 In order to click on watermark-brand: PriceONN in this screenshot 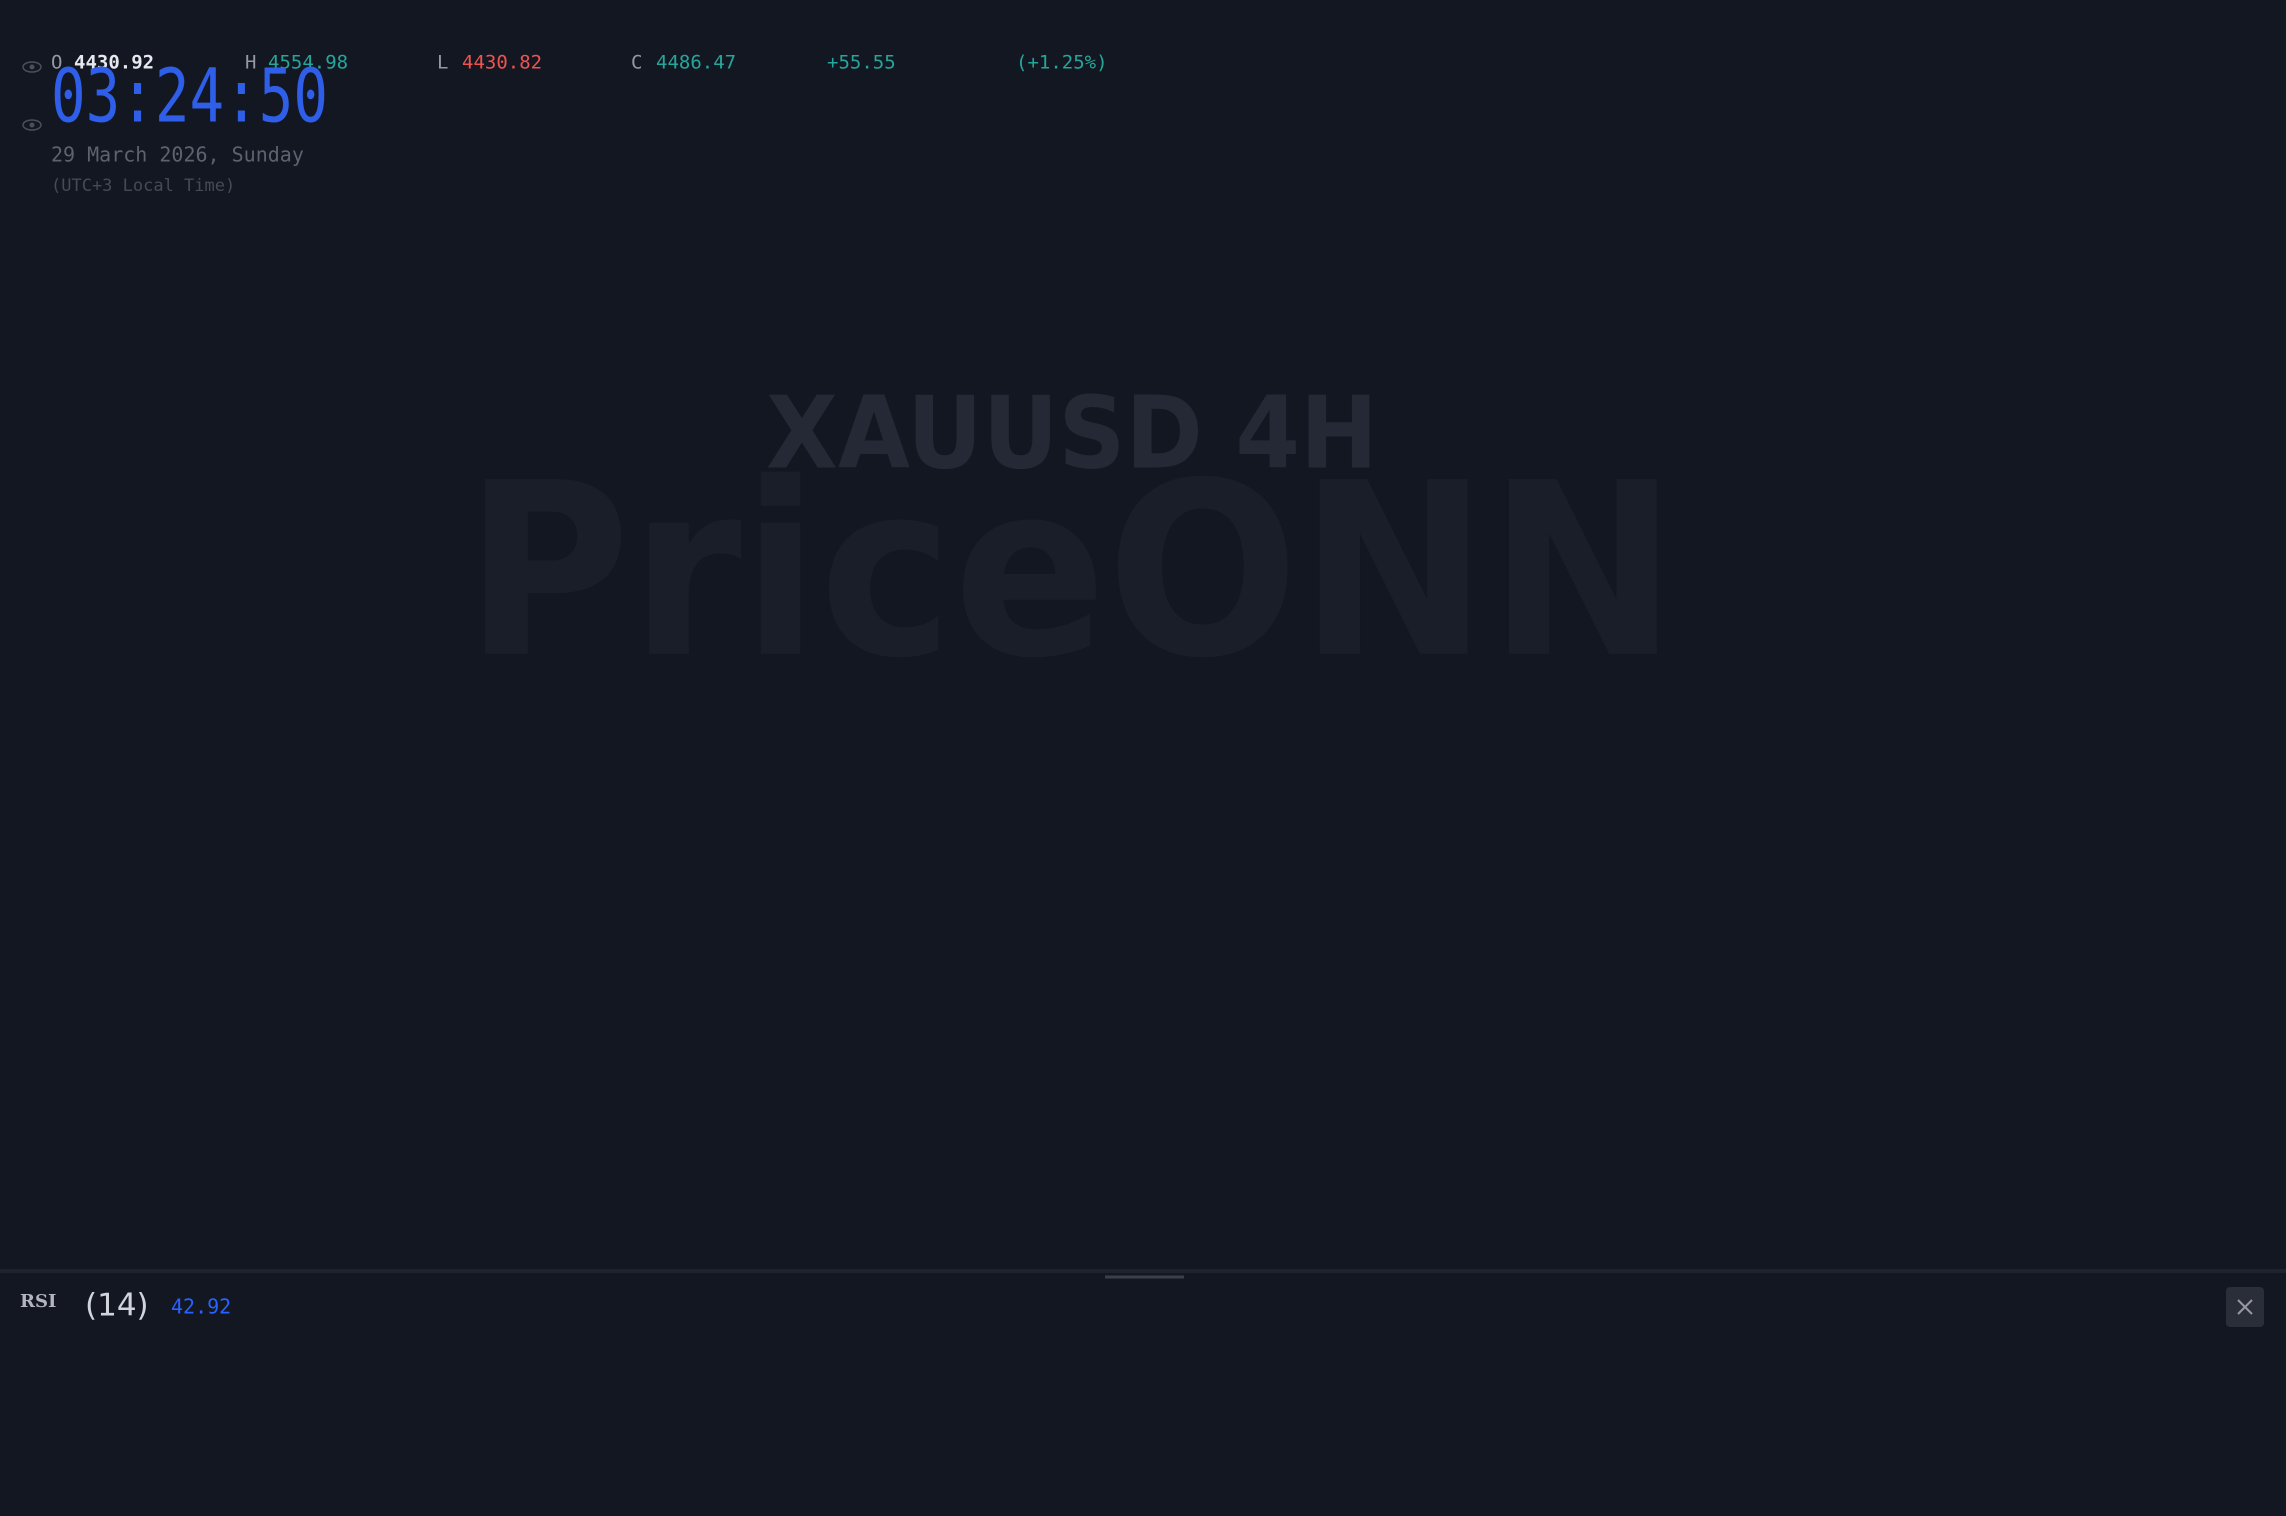, I will do `click(1071, 571)`.